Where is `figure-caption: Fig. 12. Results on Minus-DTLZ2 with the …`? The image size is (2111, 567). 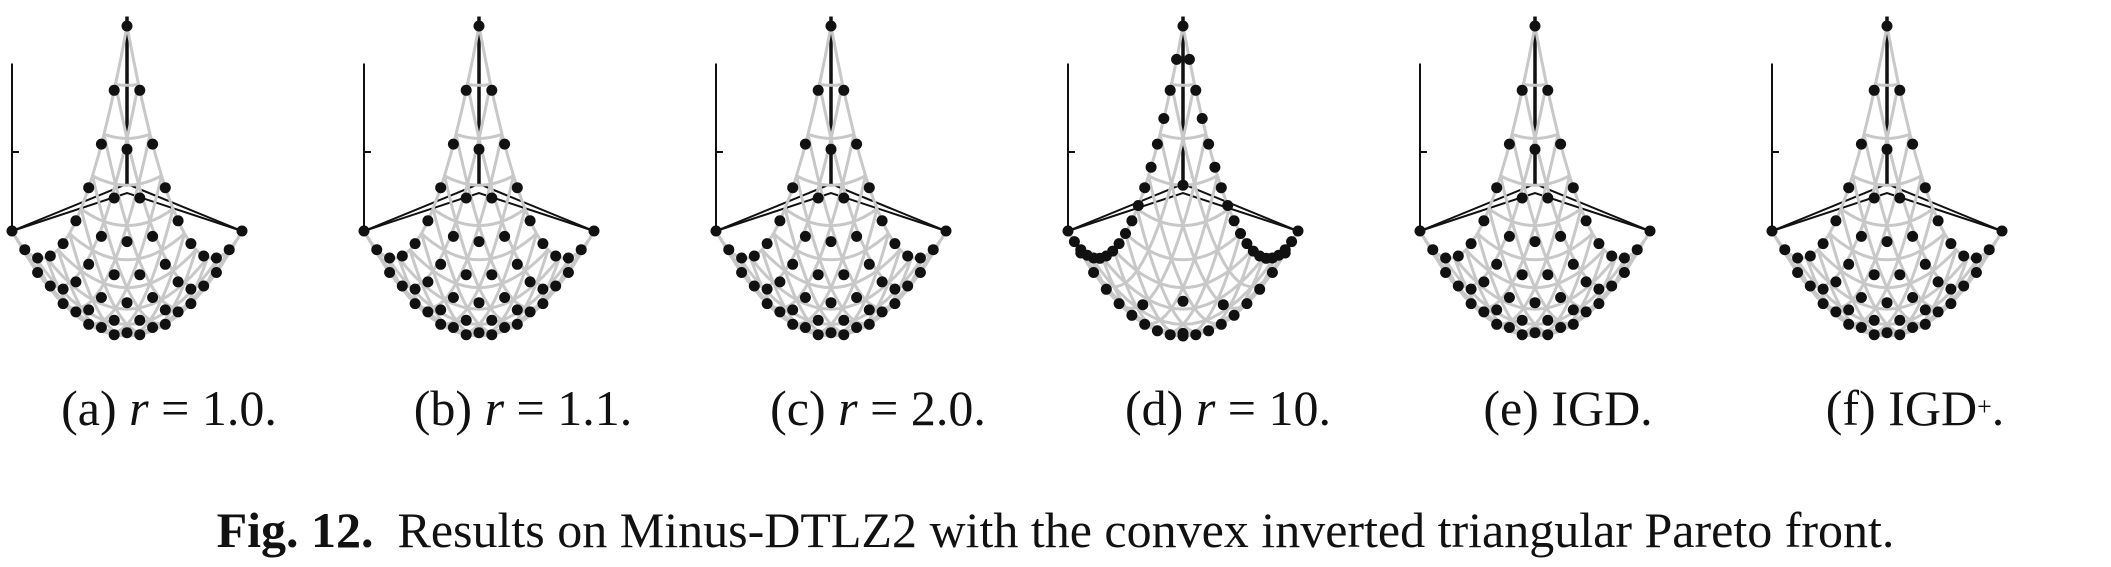 figure-caption: Fig. 12. Results on Minus-DTLZ2 with the … is located at coordinates (1055, 530).